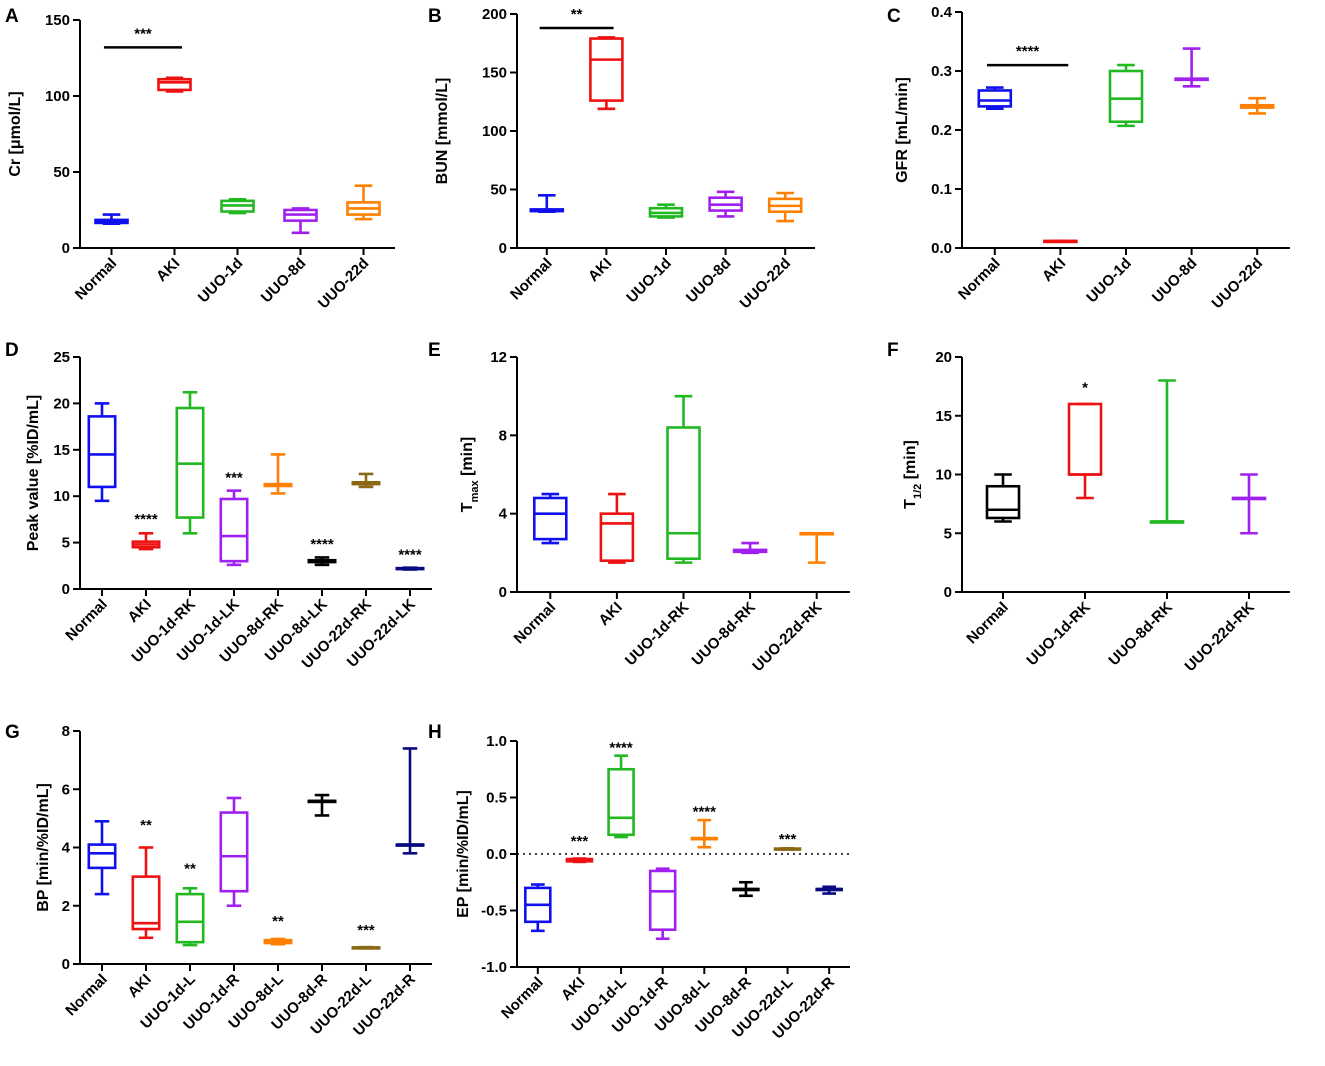  Describe the element at coordinates (494, 967) in the screenshot. I see `y-tick-label: -1.0` at that location.